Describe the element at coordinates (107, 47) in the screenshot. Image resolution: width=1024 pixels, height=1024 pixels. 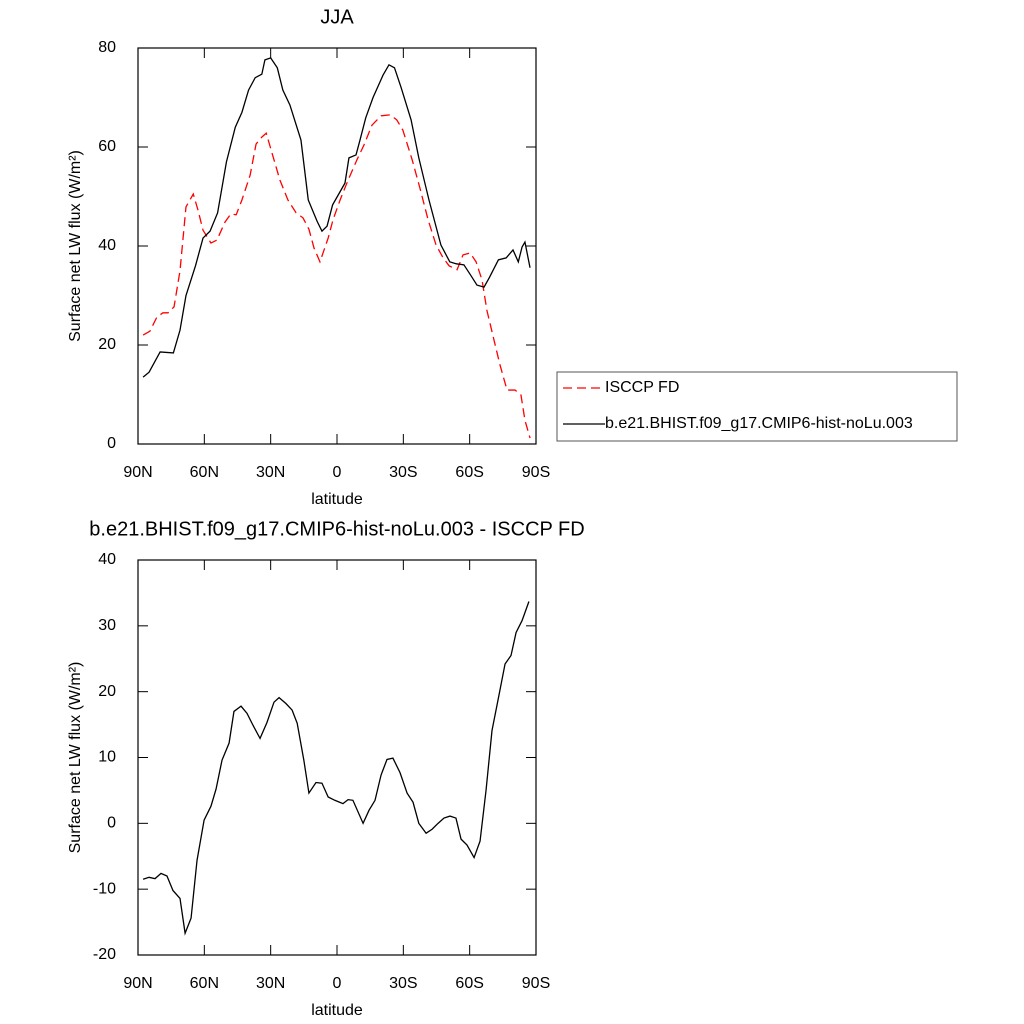
I see `y-tick-label: 80` at that location.